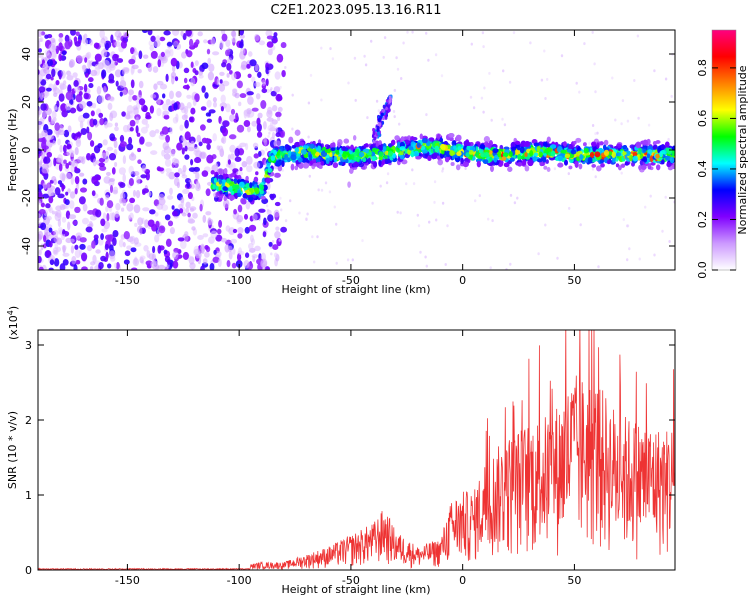 Image resolution: width=750 pixels, height=600 pixels. I want to click on colorbar-tick-label: 0.8, so click(702, 68).